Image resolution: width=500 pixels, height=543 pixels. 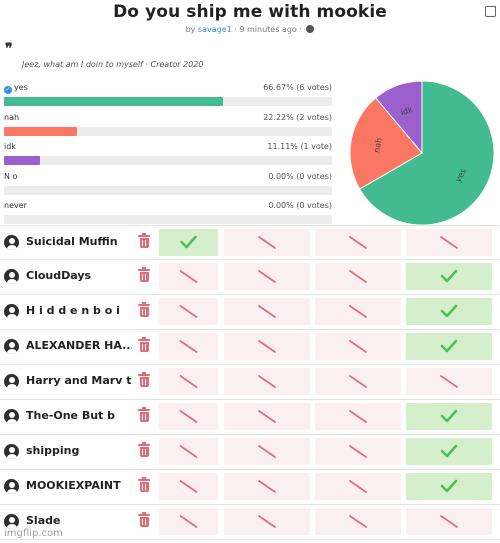 What do you see at coordinates (250, 29) in the screenshot?
I see `poll-meta: by savage1 · 9 minutes ago ·` at bounding box center [250, 29].